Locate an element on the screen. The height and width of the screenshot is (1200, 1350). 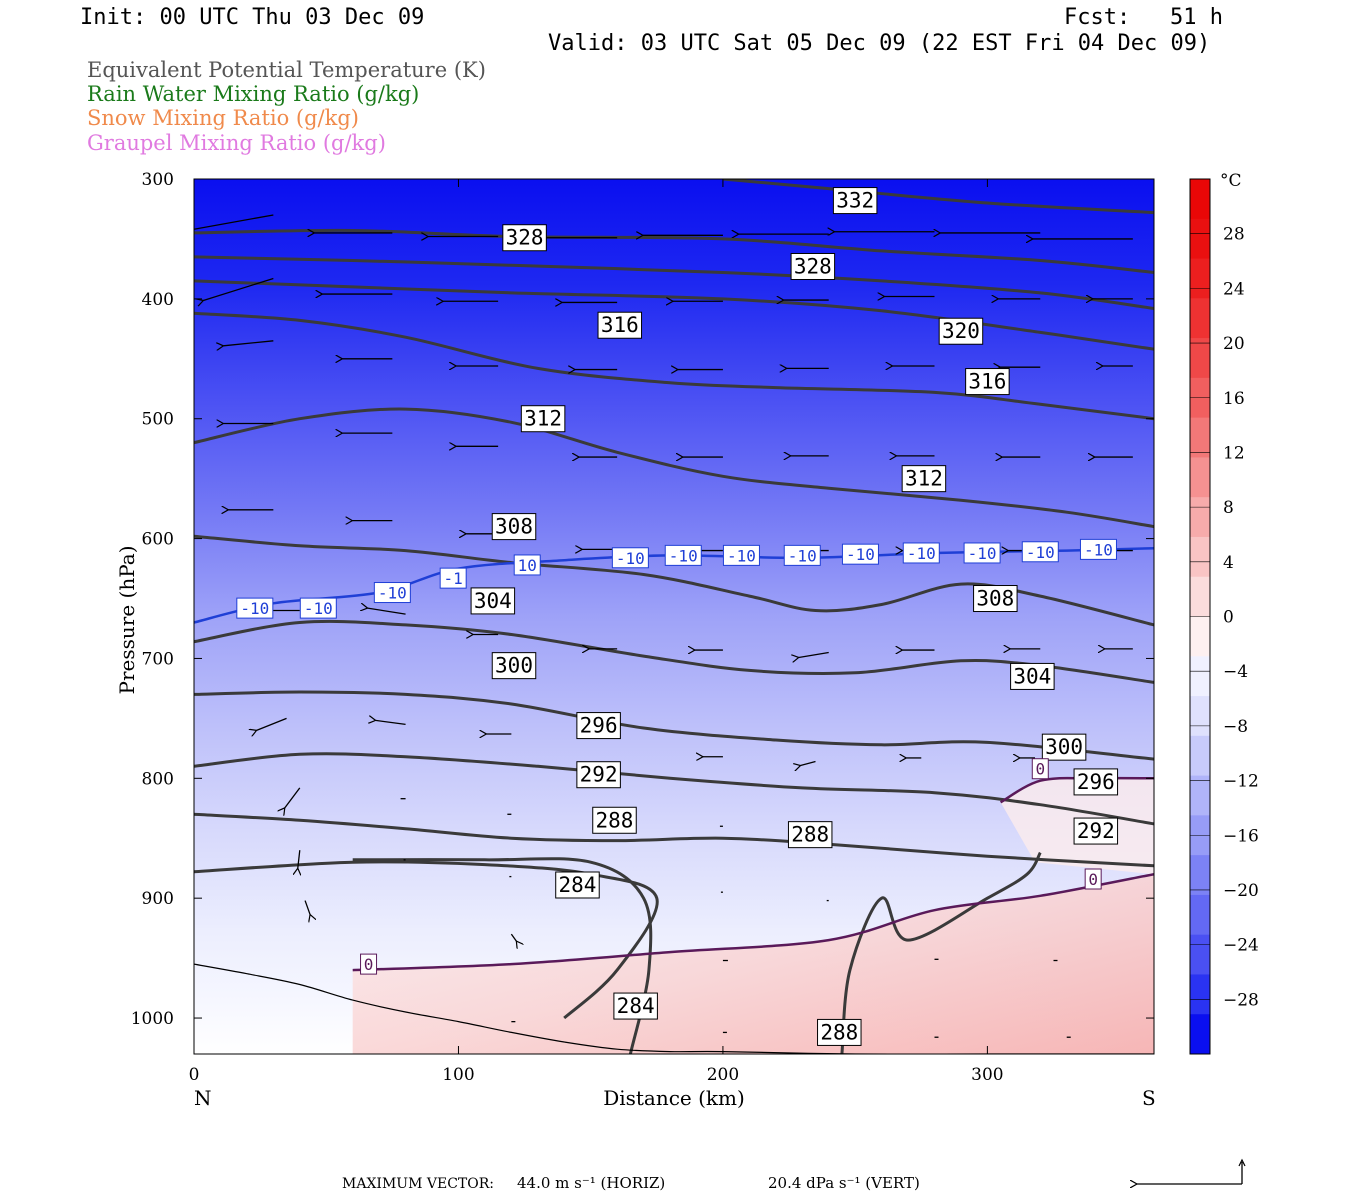
colorbar-tick-label: −24 is located at coordinates (1241, 946).